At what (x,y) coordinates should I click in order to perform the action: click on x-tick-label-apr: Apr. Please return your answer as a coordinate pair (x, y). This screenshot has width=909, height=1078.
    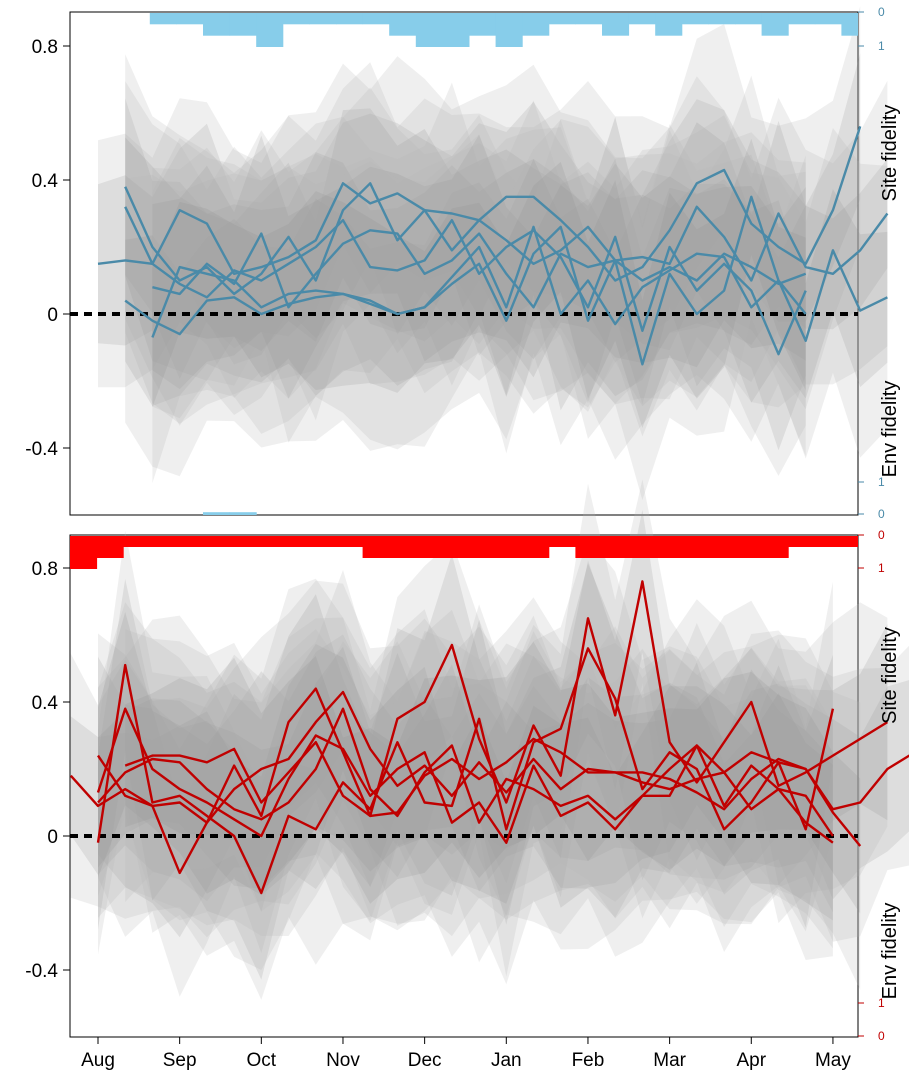
    Looking at the image, I should click on (751, 1060).